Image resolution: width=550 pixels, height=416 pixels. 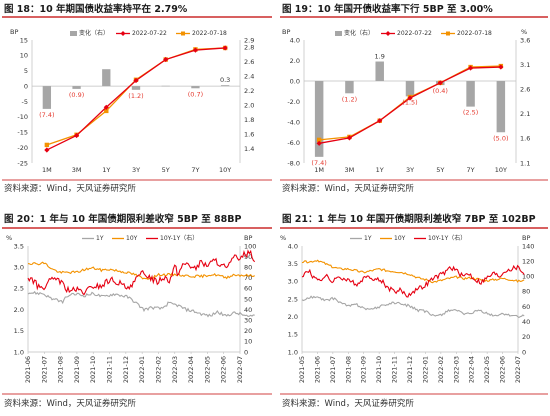 What do you see at coordinates (380, 170) in the screenshot?
I see `x-tick-label: 1Y` at bounding box center [380, 170].